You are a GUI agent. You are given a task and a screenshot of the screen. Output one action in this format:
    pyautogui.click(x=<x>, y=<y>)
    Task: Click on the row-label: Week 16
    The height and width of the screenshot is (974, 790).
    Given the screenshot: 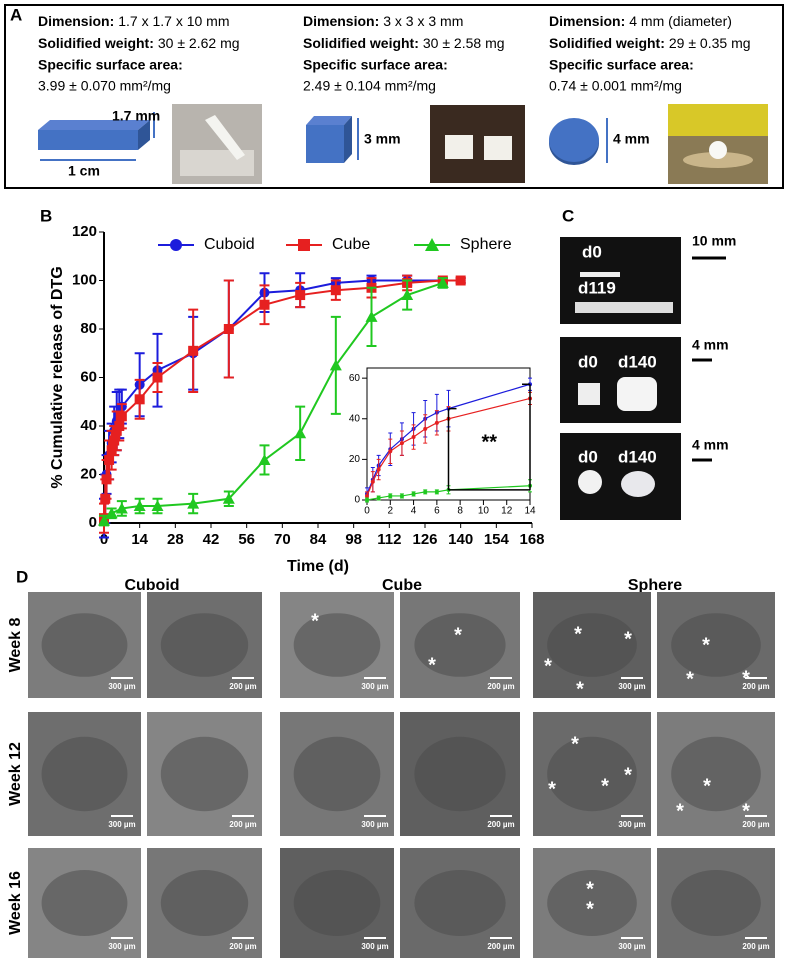 What is the action you would take?
    pyautogui.click(x=15, y=903)
    